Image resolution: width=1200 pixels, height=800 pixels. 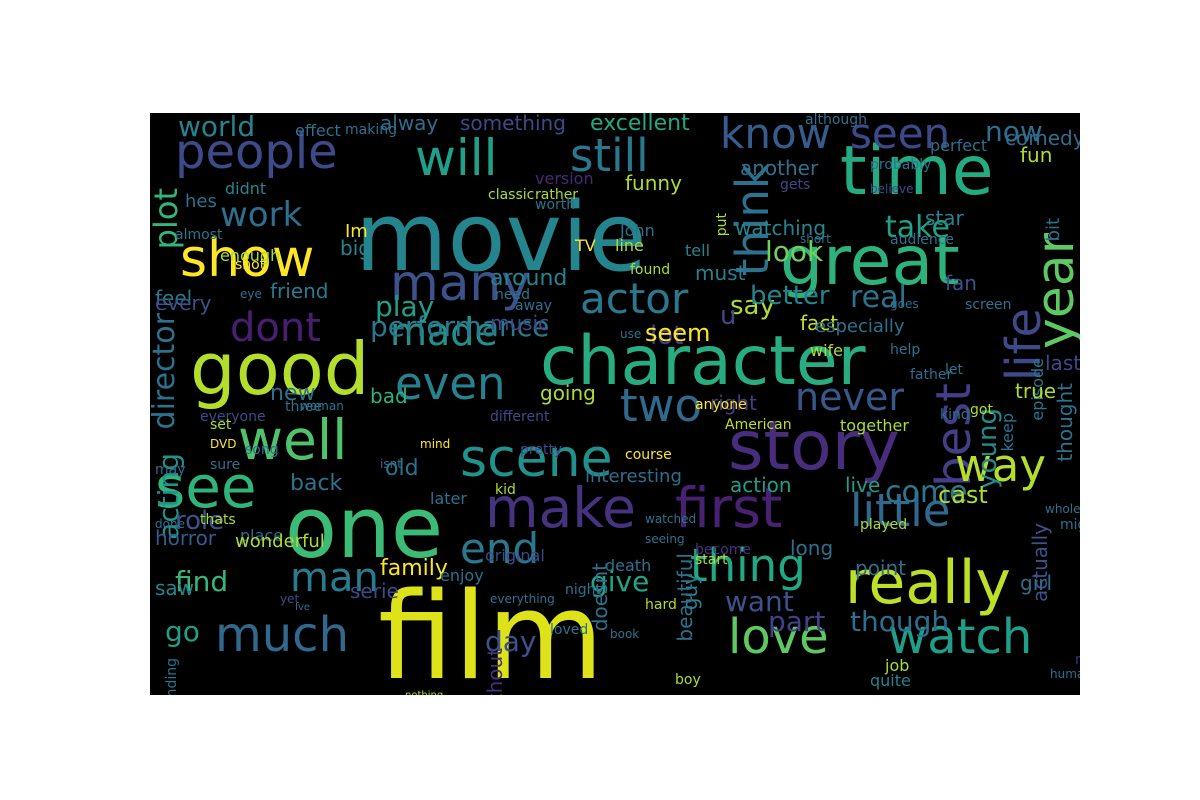 What do you see at coordinates (223, 444) in the screenshot?
I see `word-dvd: DVD` at bounding box center [223, 444].